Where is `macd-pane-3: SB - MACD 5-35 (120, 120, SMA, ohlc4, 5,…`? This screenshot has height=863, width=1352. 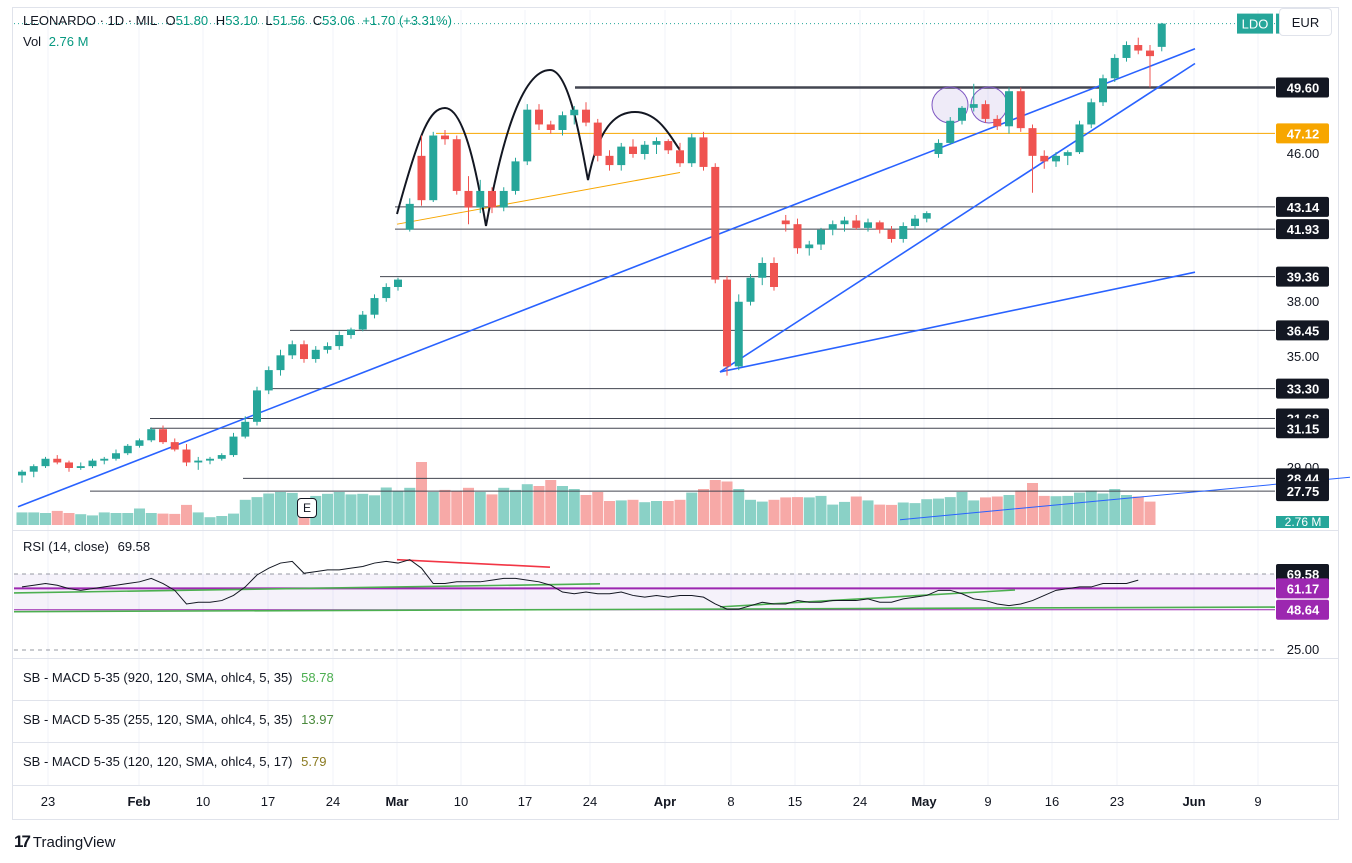
macd-pane-3: SB - MACD 5-35 (120, 120, SMA, ohlc4, 5,… is located at coordinates (174, 761).